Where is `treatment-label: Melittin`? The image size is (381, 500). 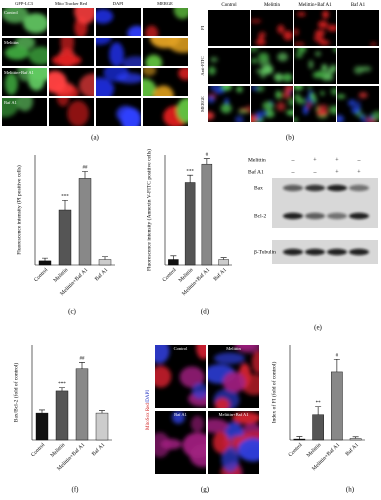
treatment-label: Melittin is located at coordinates (257, 160).